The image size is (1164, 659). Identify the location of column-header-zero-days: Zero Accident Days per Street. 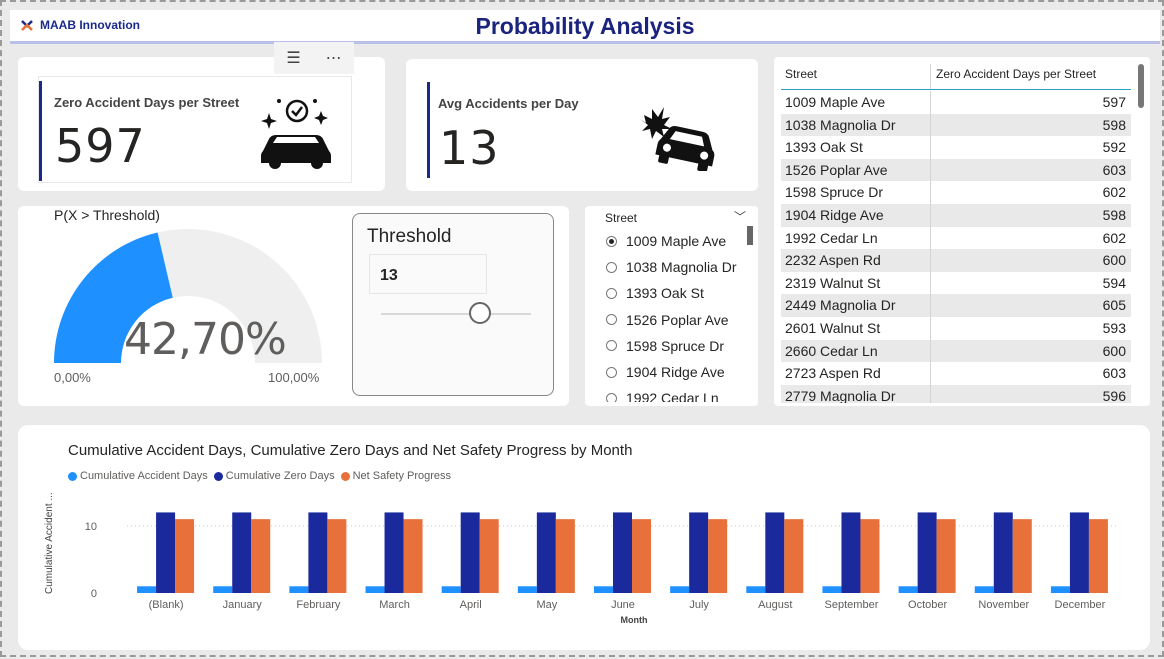
(1016, 74).